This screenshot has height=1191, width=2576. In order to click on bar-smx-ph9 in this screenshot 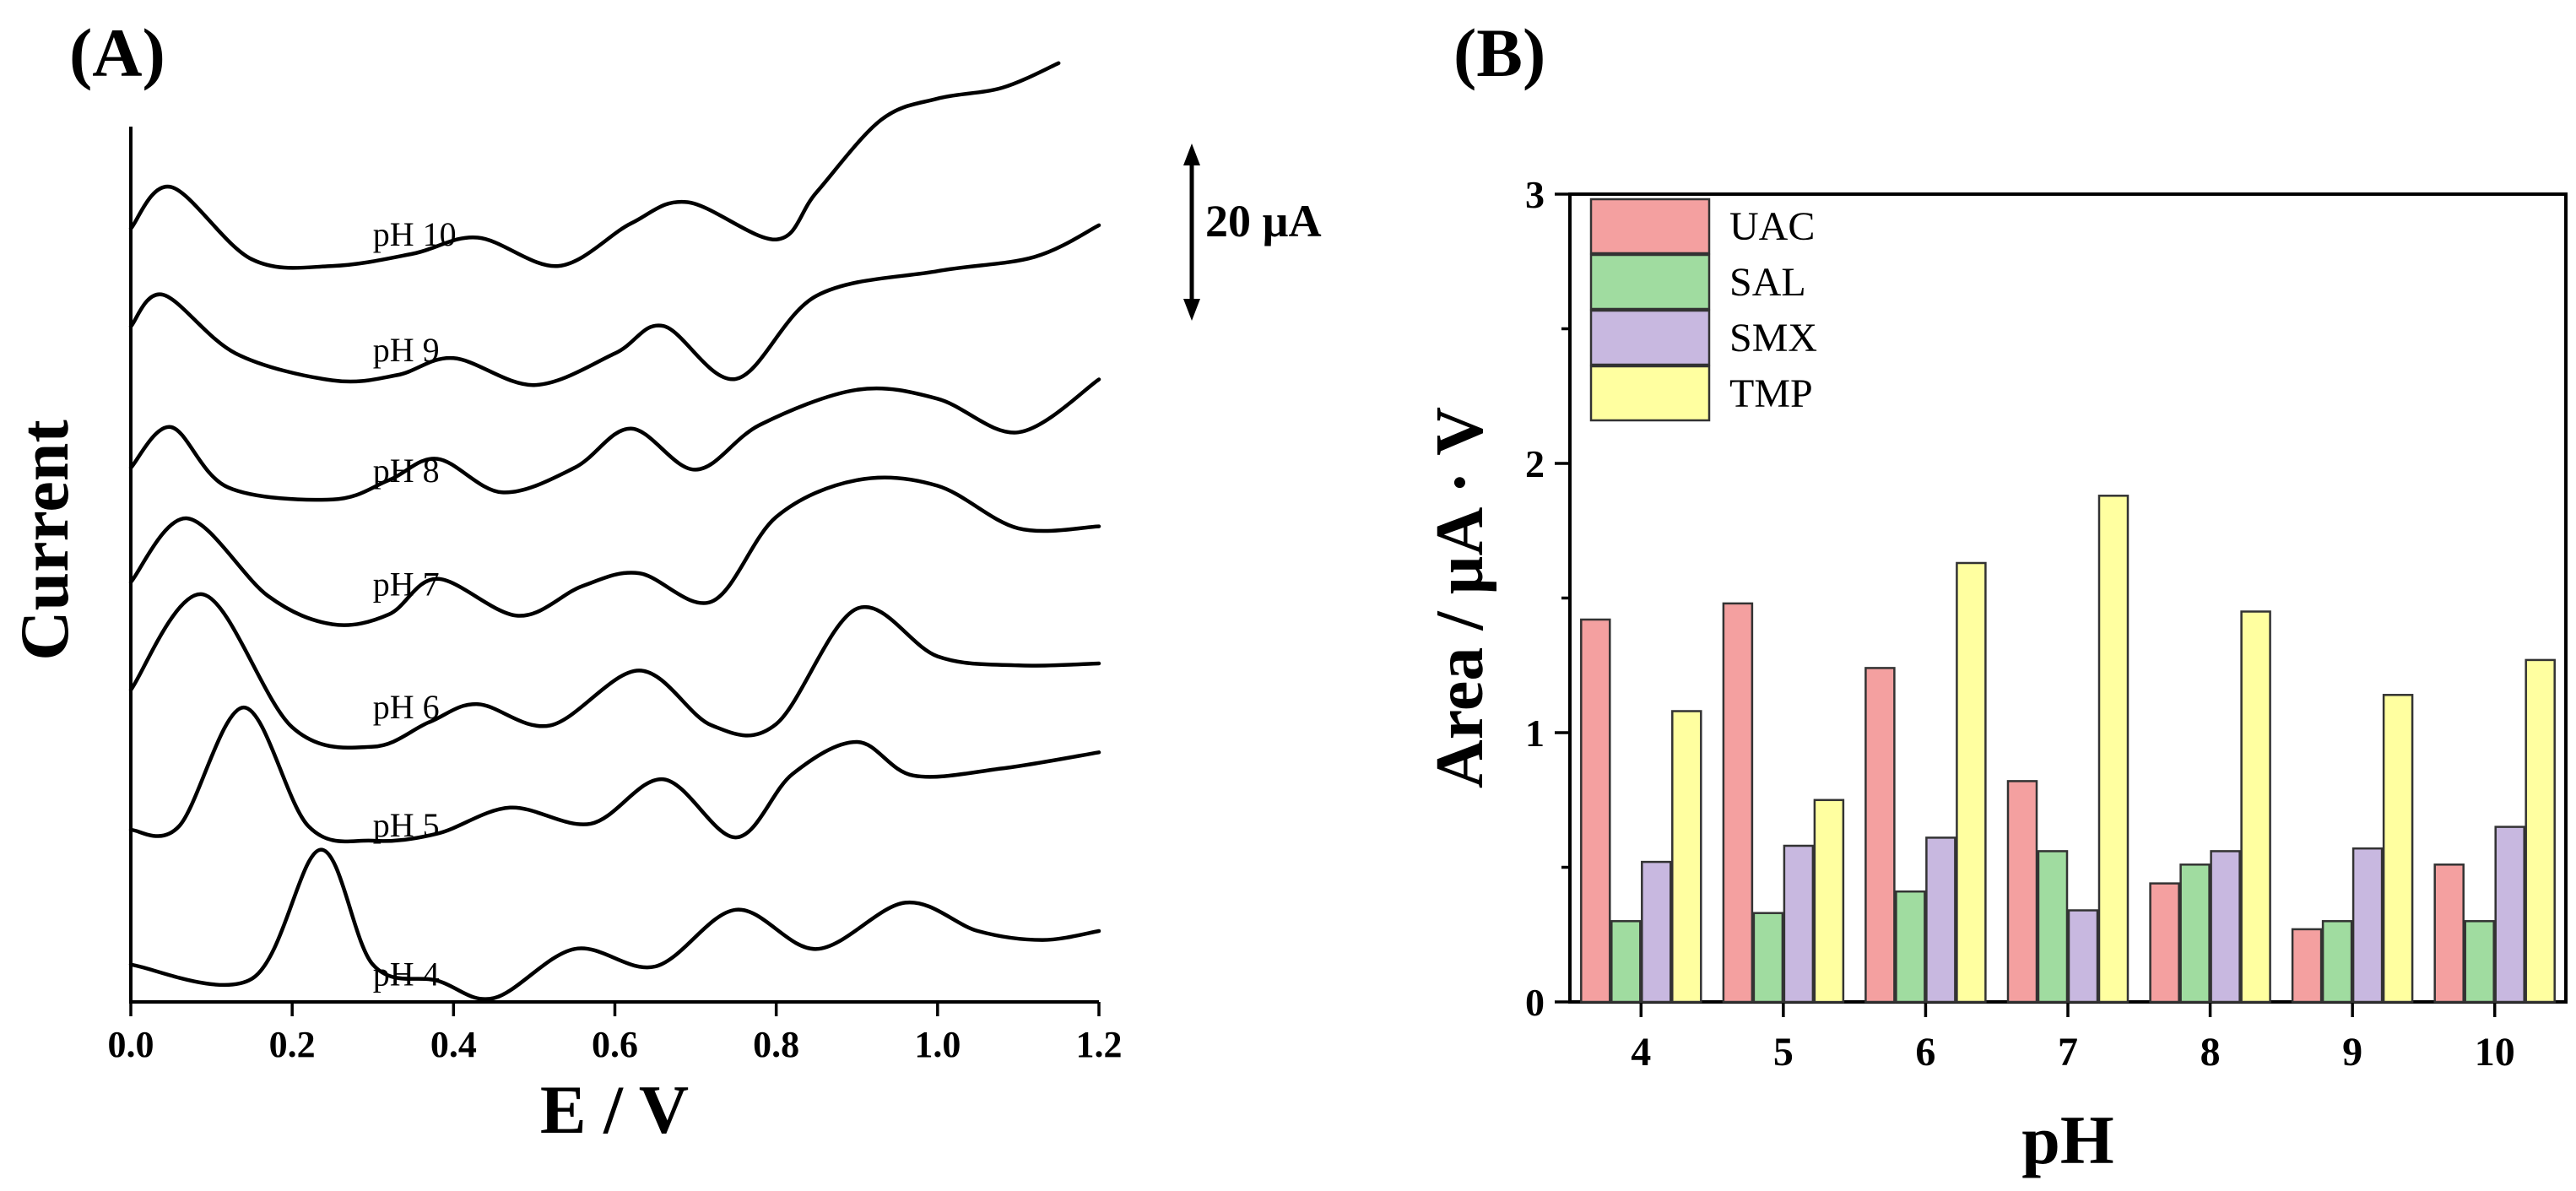, I will do `click(2367, 925)`.